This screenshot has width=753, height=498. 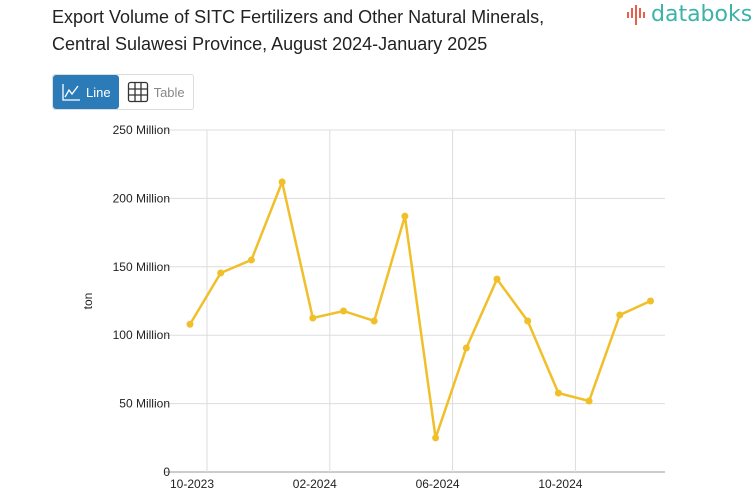 I want to click on y-tick-label: 100 Million, so click(x=141, y=335).